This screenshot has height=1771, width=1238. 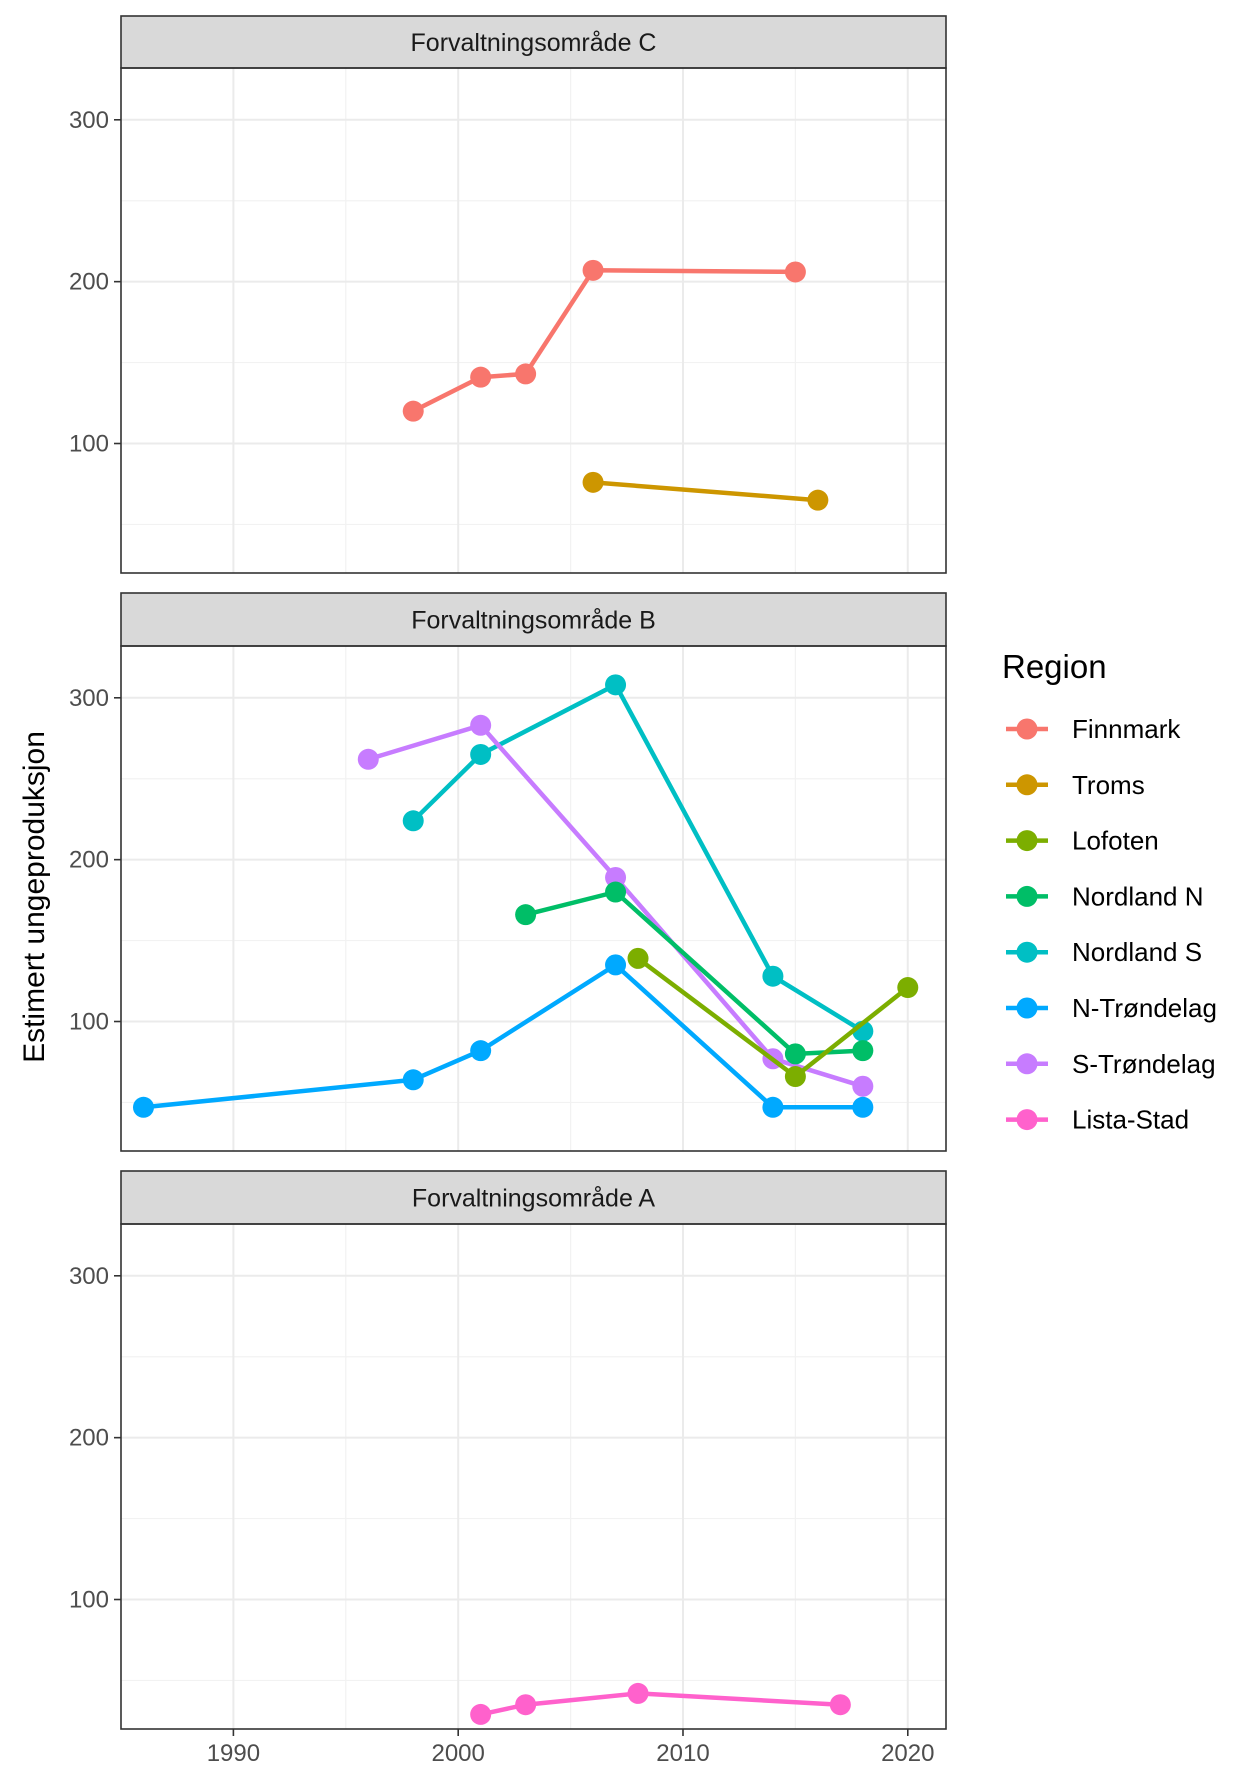 I want to click on legend-item: Nordland N, so click(x=1105, y=896).